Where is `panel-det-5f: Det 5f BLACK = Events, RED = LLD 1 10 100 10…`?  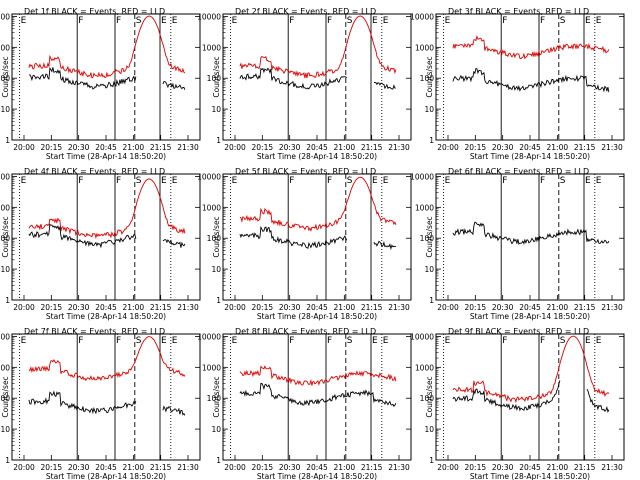 panel-det-5f: Det 5f BLACK = Events, RED = LLD 1 10 100 10… is located at coordinates (304, 244).